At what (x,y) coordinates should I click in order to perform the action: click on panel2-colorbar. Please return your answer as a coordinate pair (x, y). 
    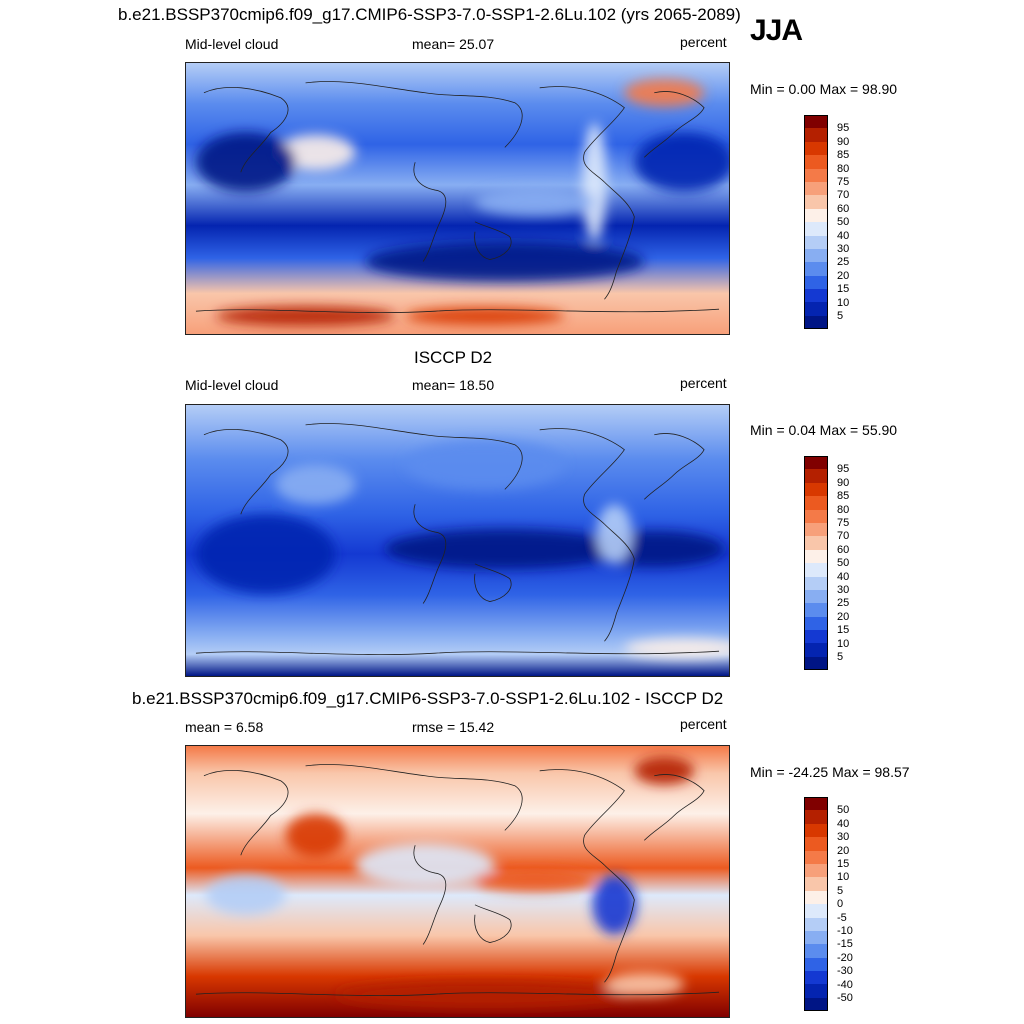
    Looking at the image, I should click on (816, 563).